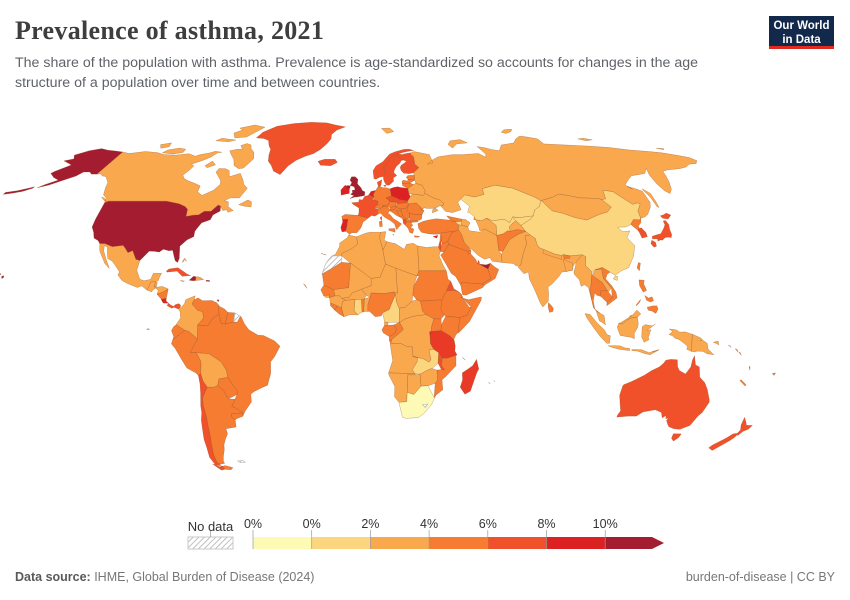 This screenshot has width=850, height=600. Describe the element at coordinates (429, 524) in the screenshot. I see `svg-text: 4%` at that location.